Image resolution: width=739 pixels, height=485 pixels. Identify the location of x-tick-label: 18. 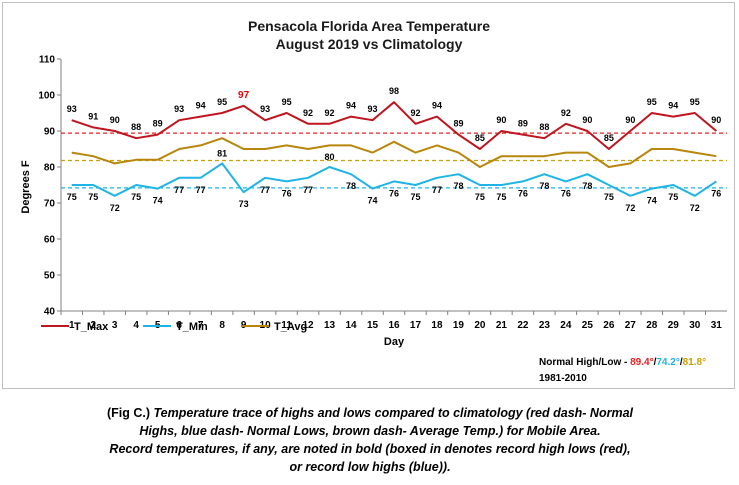
(437, 325).